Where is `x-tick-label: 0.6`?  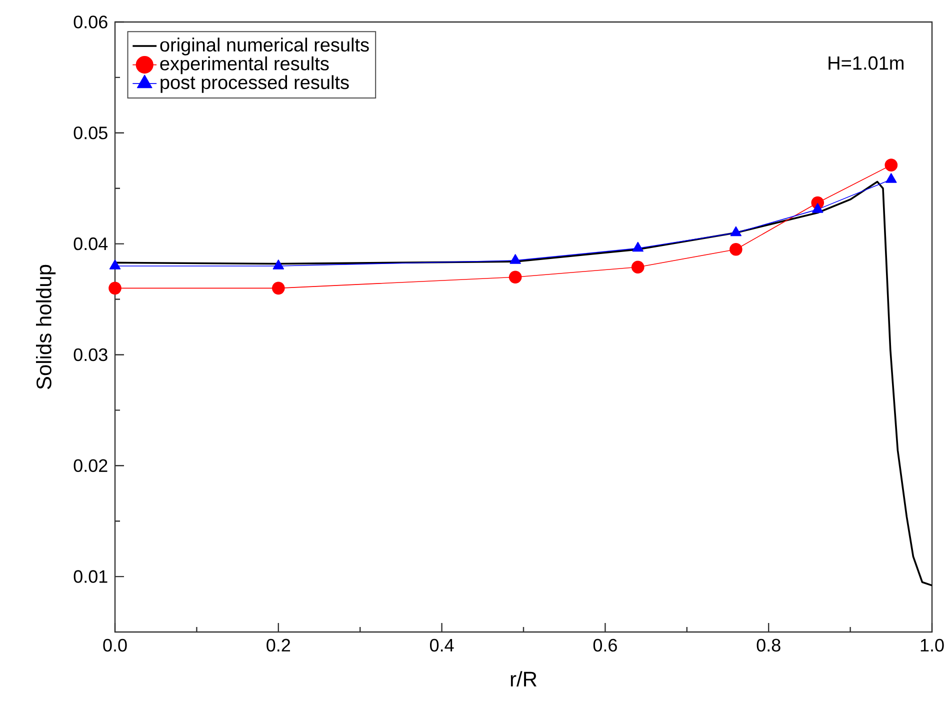
x-tick-label: 0.6 is located at coordinates (605, 645).